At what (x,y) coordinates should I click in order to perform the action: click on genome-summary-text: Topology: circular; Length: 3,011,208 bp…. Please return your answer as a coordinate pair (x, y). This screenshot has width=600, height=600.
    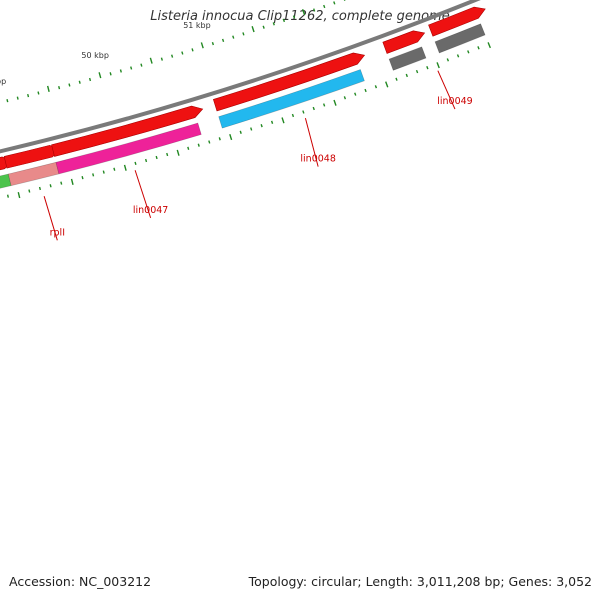
    Looking at the image, I should click on (420, 581).